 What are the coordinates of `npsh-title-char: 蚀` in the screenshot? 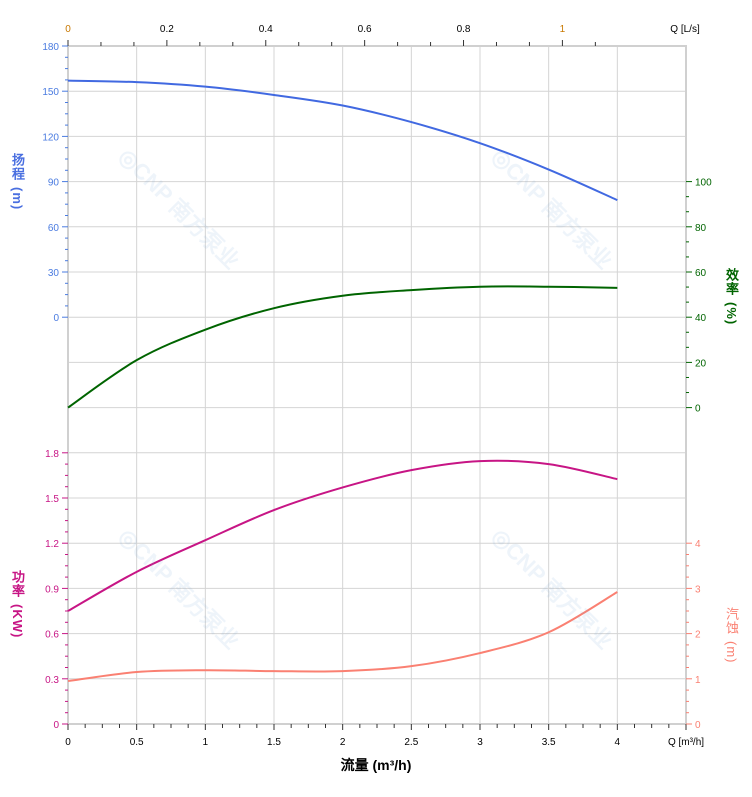 It's located at (731, 628).